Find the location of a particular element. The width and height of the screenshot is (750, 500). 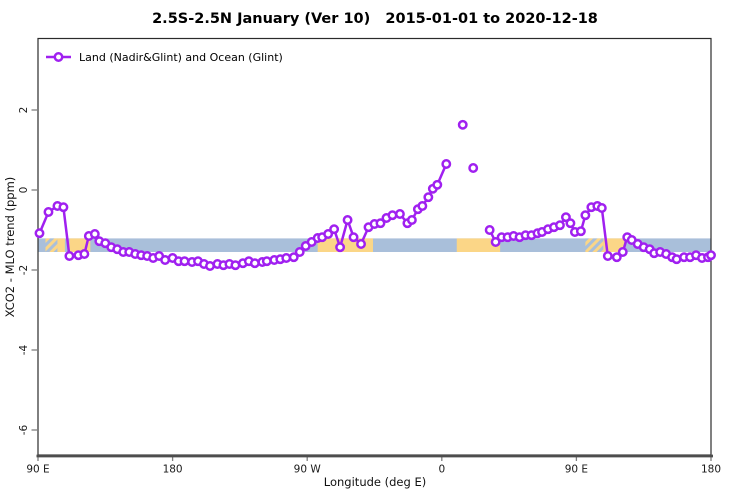

ocean-band is located at coordinates (374, 245).